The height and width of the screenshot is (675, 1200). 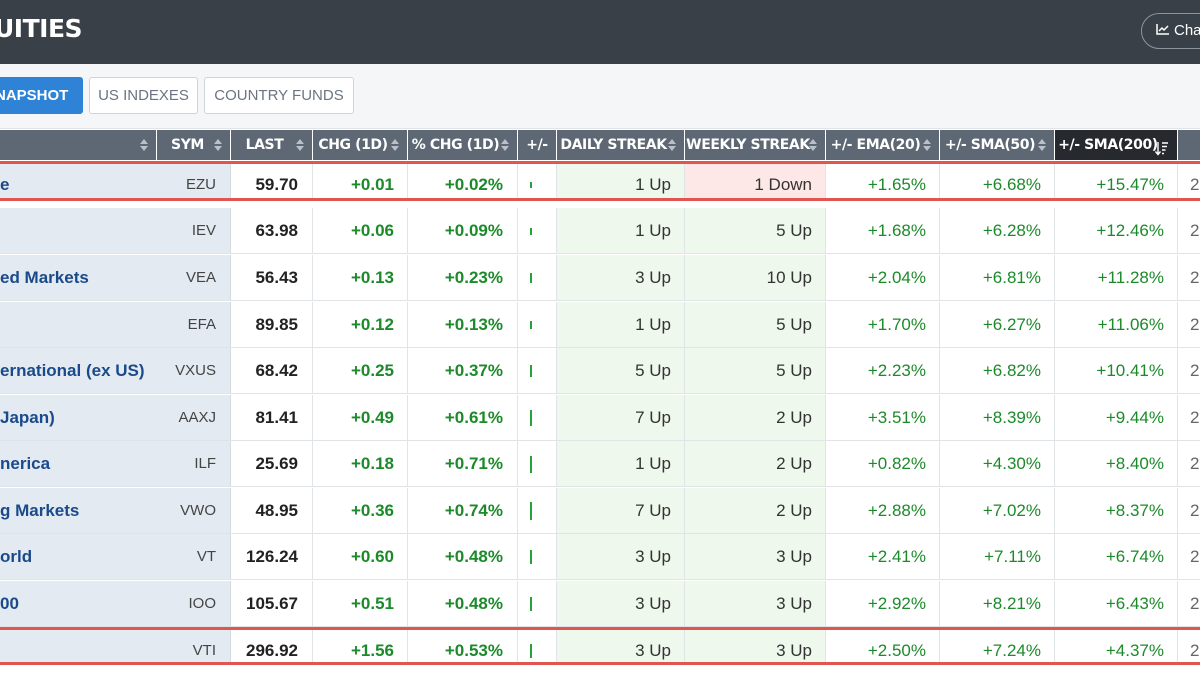 I want to click on sma200-diff: +8.37%, so click(x=1116, y=510).